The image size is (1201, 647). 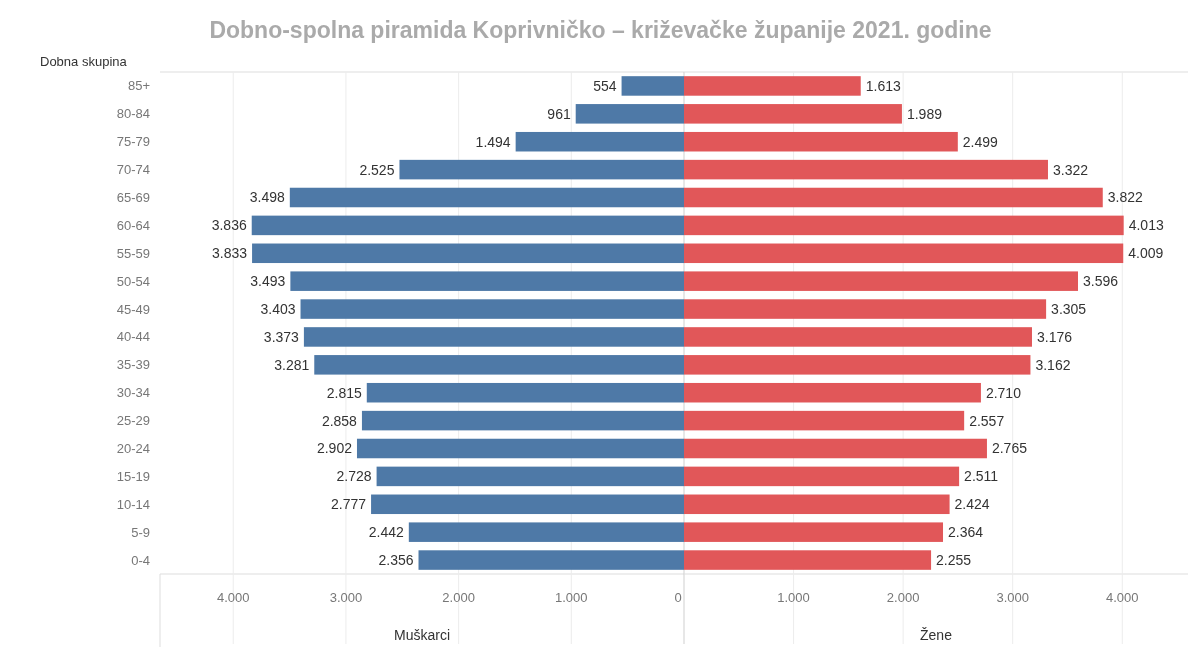 What do you see at coordinates (349, 504) in the screenshot?
I see `data-label: 2.777` at bounding box center [349, 504].